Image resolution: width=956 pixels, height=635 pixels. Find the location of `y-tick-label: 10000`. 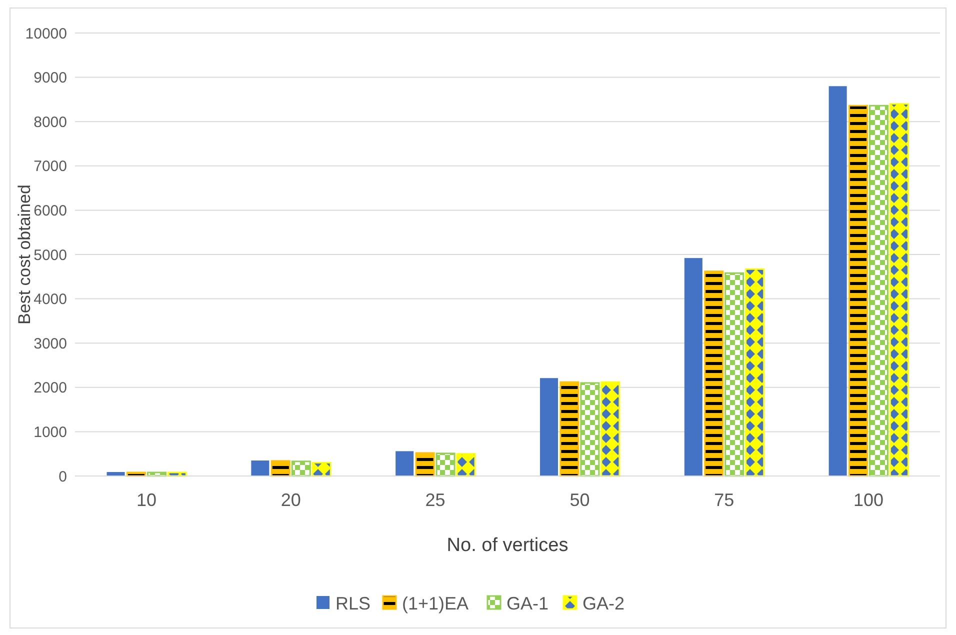

y-tick-label: 10000 is located at coordinates (46, 33).